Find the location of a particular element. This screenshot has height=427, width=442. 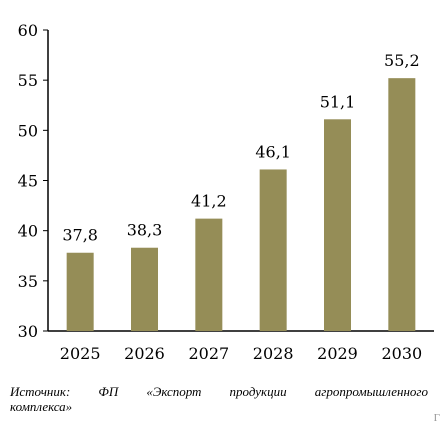

y-tick-label: 50 is located at coordinates (28, 130).